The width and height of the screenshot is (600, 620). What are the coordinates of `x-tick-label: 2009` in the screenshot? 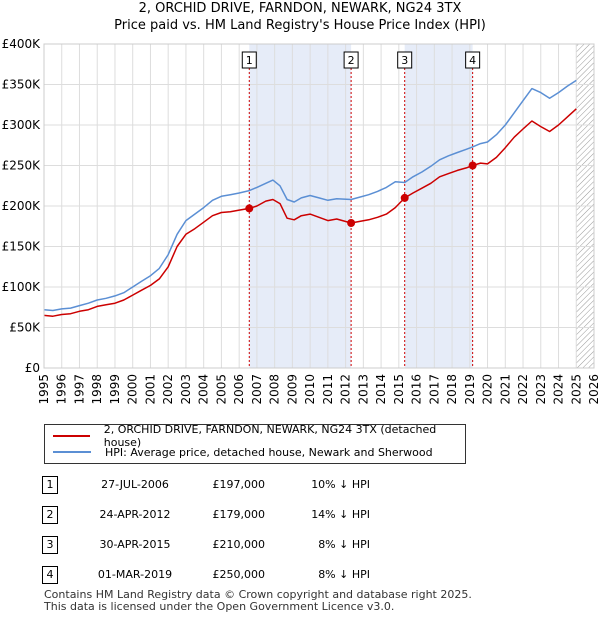 It's located at (292, 389).